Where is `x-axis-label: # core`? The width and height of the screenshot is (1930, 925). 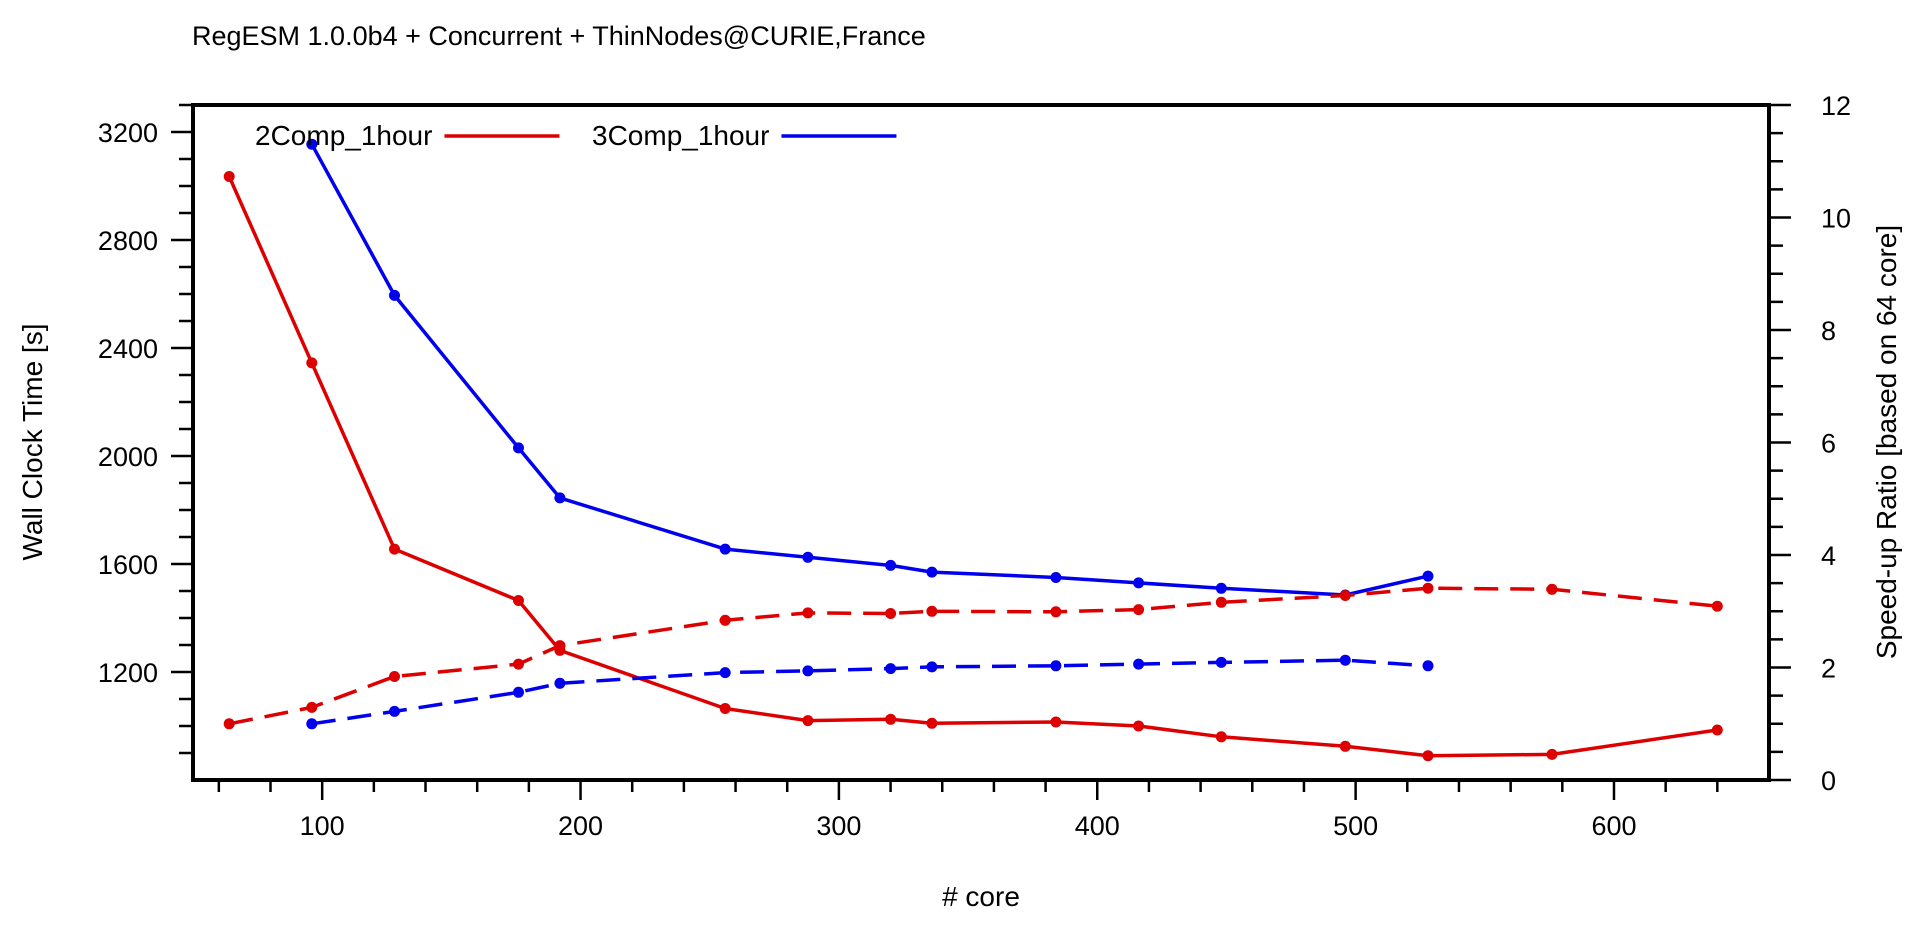 x-axis-label: # core is located at coordinates (981, 896).